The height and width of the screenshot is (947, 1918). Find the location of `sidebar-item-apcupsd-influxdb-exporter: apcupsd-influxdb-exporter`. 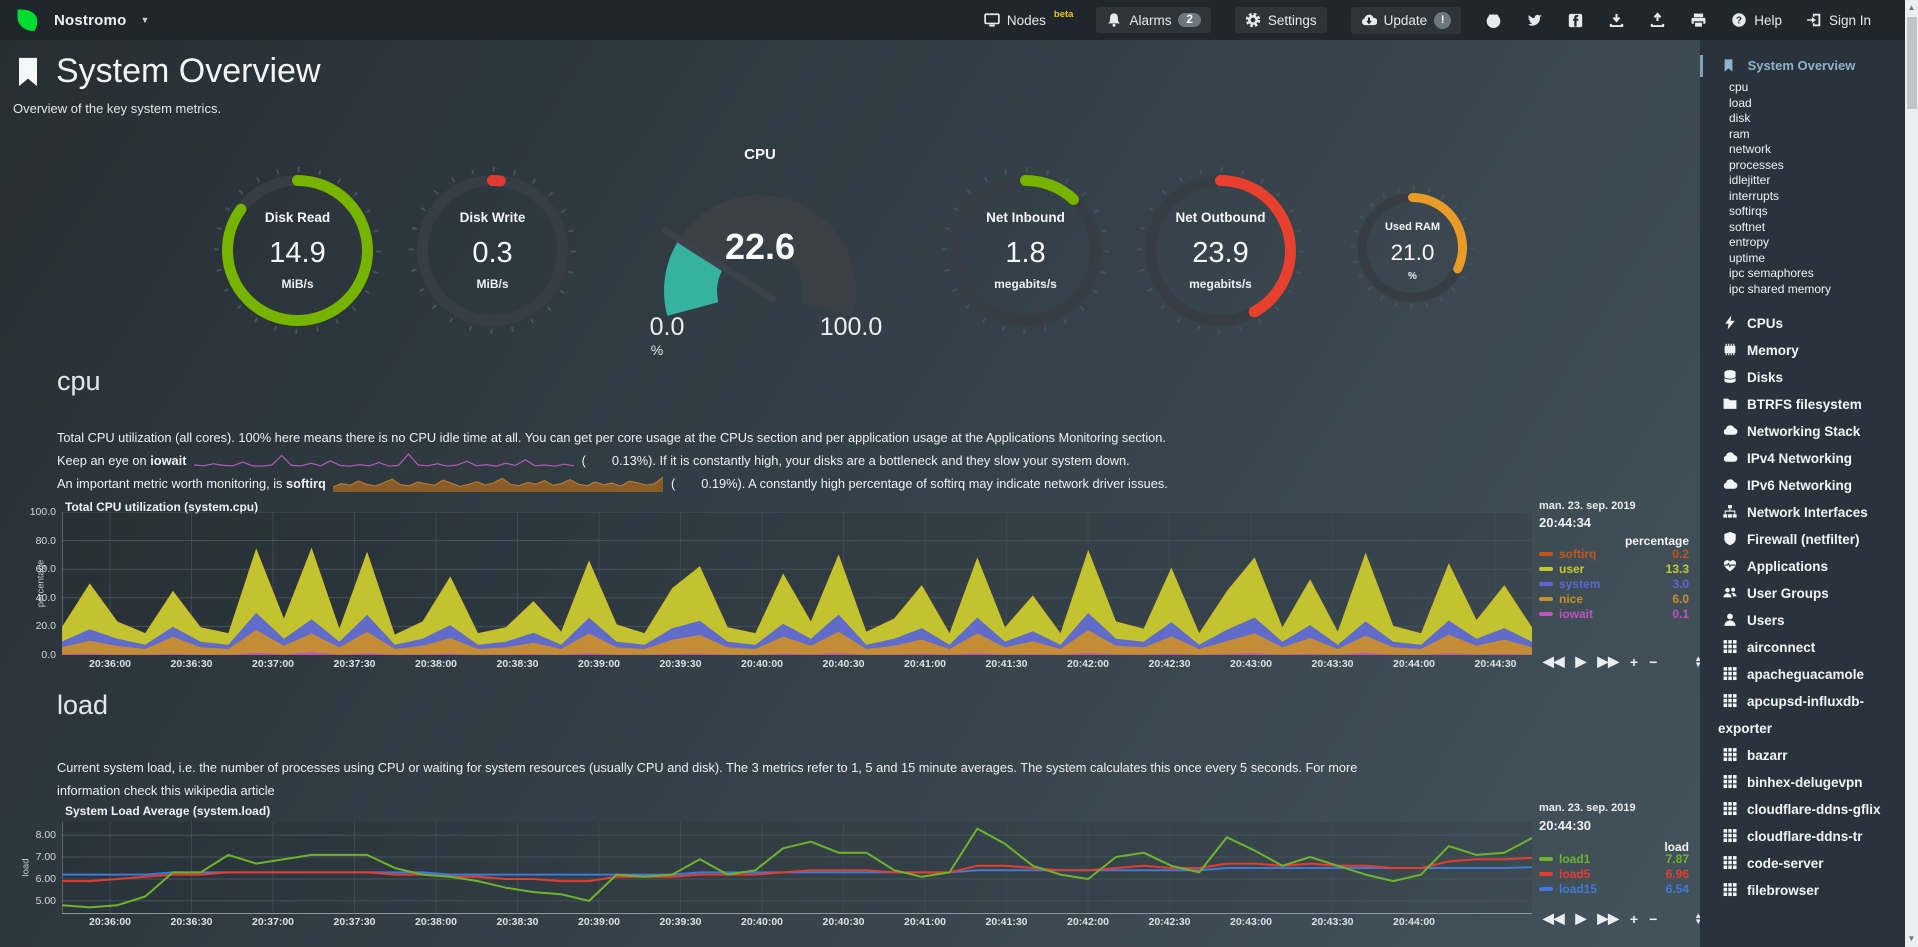

sidebar-item-apcupsd-influxdb-exporter: apcupsd-influxdb-exporter is located at coordinates (1791, 715).